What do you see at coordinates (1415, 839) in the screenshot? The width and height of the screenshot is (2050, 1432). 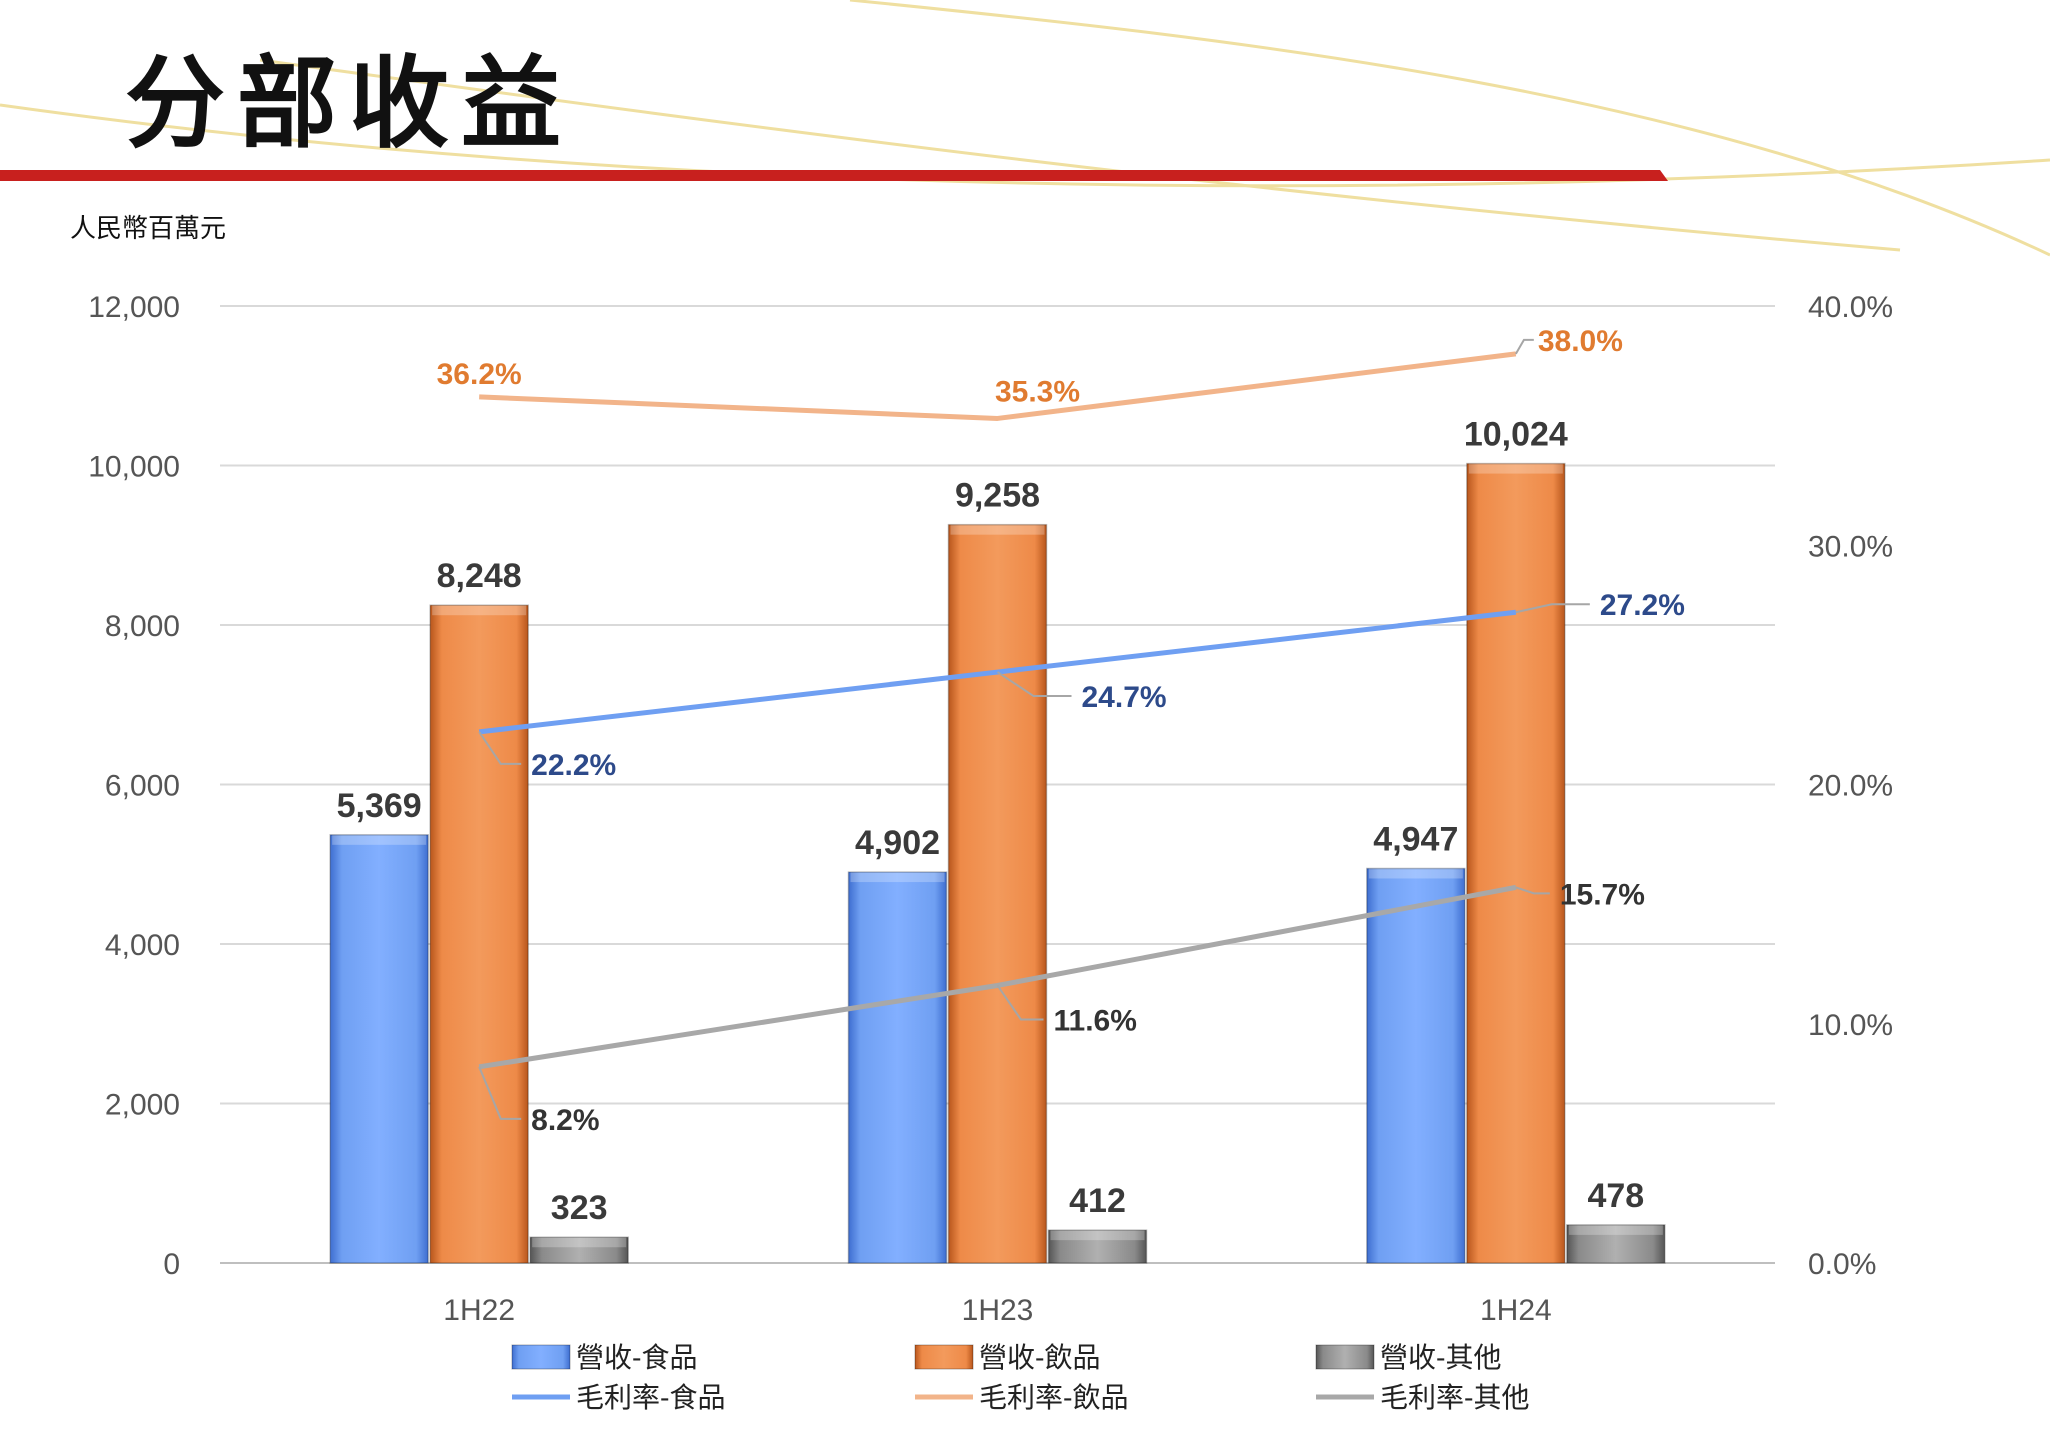 I see `bar-value-label: 4,947` at bounding box center [1415, 839].